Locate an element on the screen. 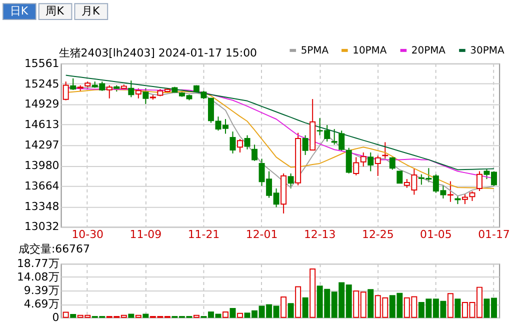  y-tick-label: 13032 is located at coordinates (42, 227).